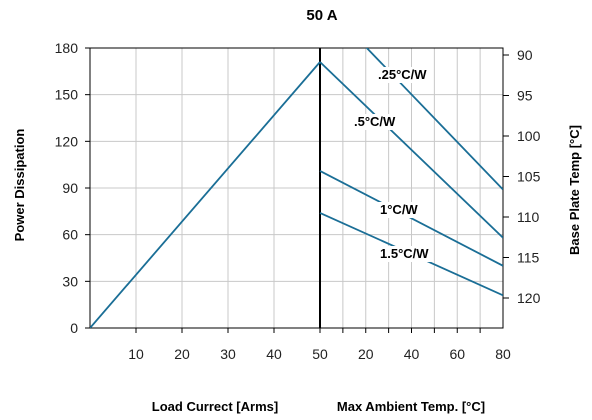  I want to click on right-tick-label: 115, so click(528, 258).